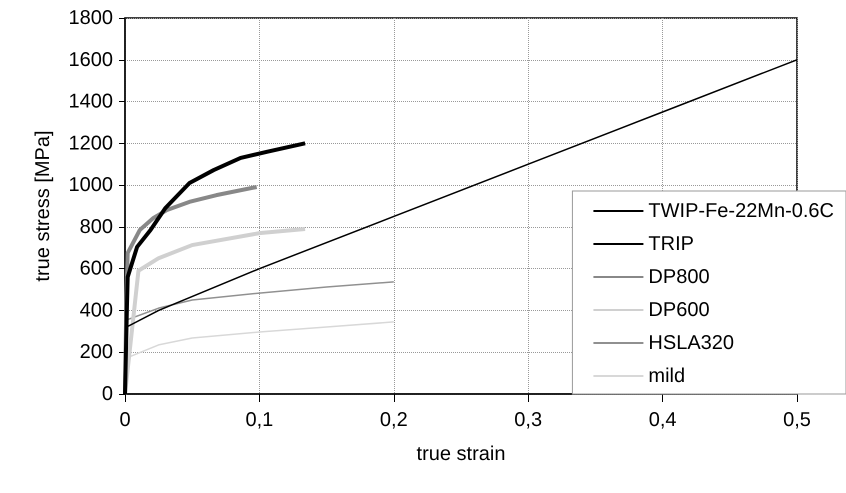 Image resolution: width=846 pixels, height=493 pixels. What do you see at coordinates (96, 269) in the screenshot?
I see `y-tick-label: 600` at bounding box center [96, 269].